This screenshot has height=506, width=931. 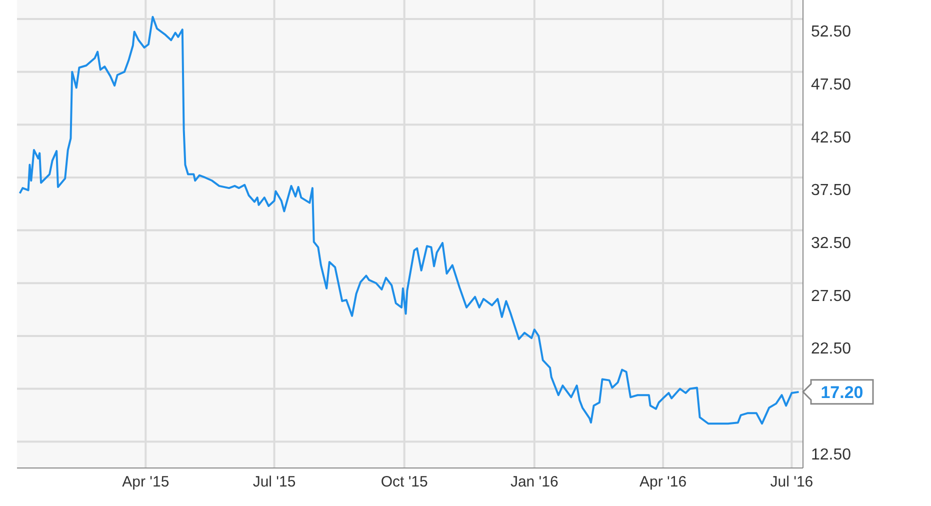 What do you see at coordinates (831, 85) in the screenshot?
I see `y-tick-label: 47.50` at bounding box center [831, 85].